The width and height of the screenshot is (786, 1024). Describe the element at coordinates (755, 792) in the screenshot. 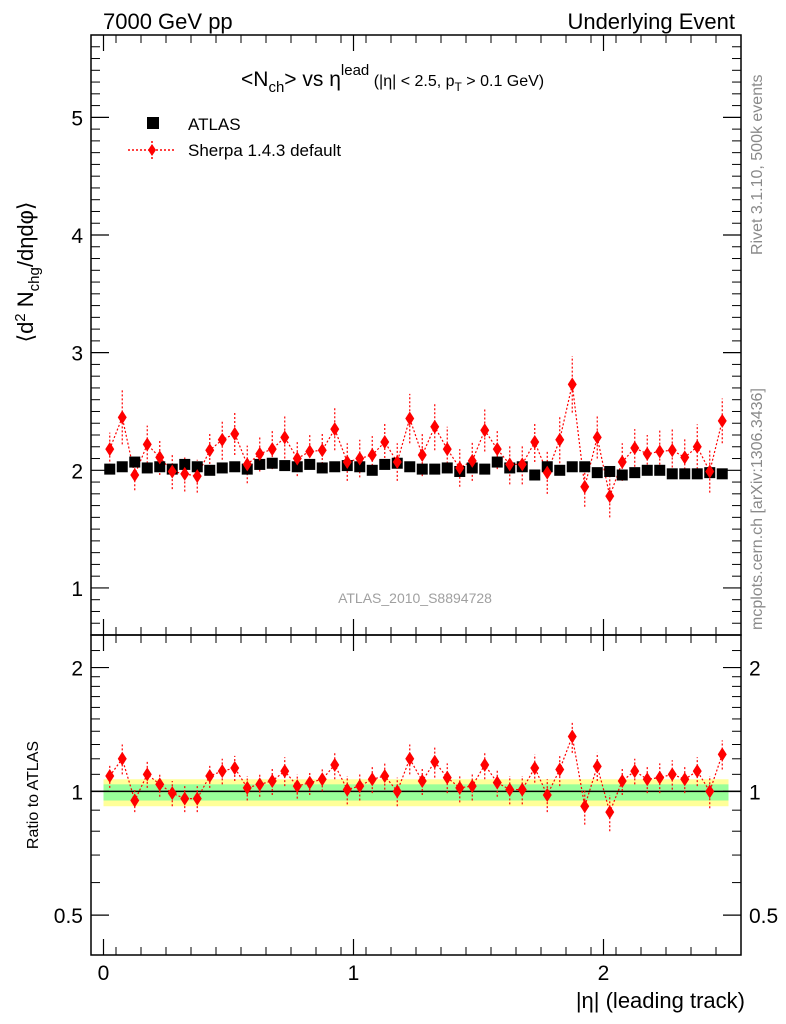

I see `y-ratio-tick-label-right: 1` at that location.